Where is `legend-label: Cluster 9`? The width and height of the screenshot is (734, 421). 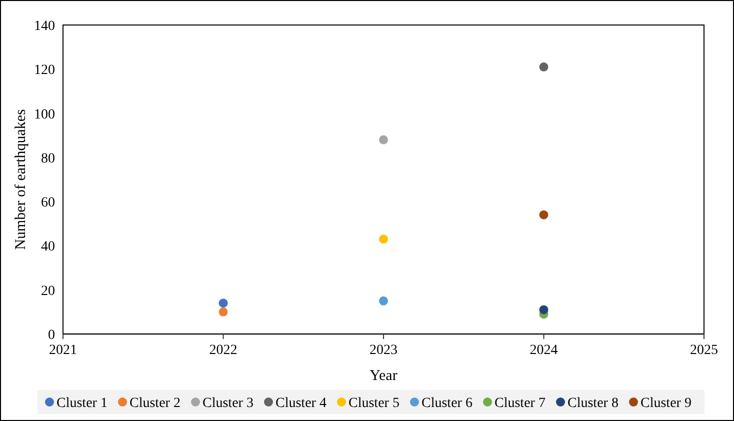 legend-label: Cluster 9 is located at coordinates (666, 403).